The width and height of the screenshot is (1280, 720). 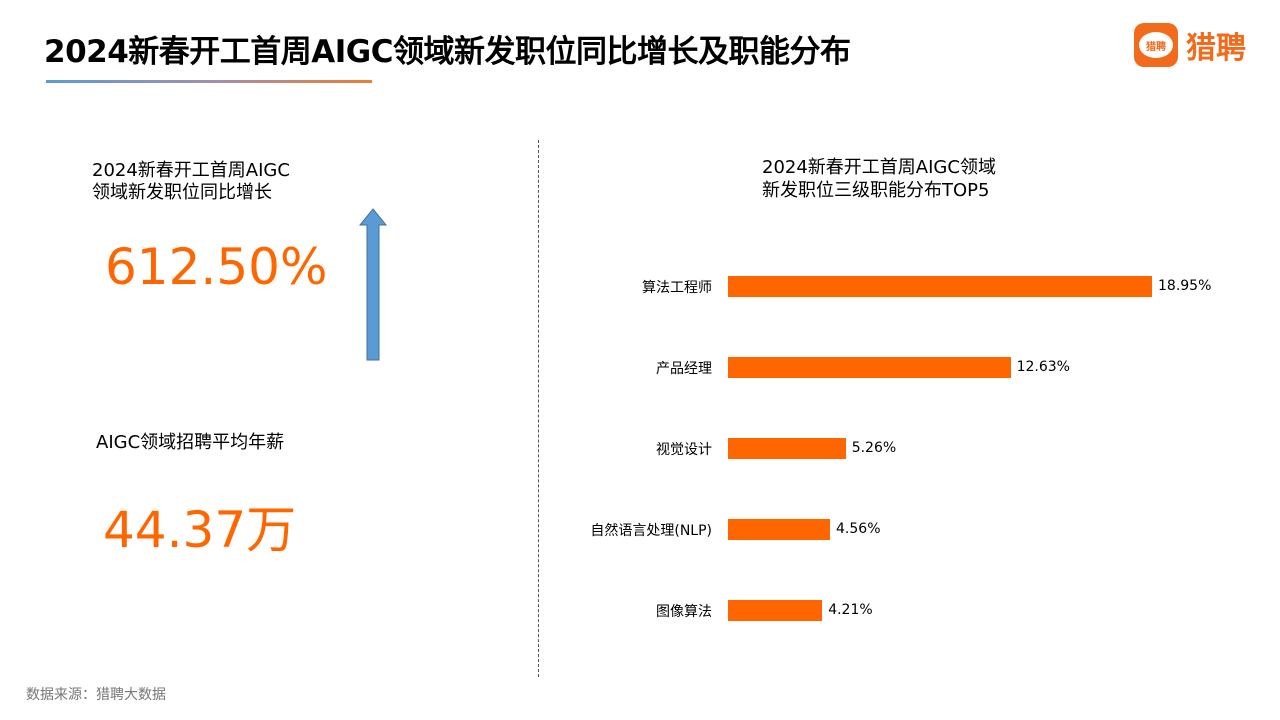 What do you see at coordinates (677, 288) in the screenshot?
I see `category-label: 算法工程师` at bounding box center [677, 288].